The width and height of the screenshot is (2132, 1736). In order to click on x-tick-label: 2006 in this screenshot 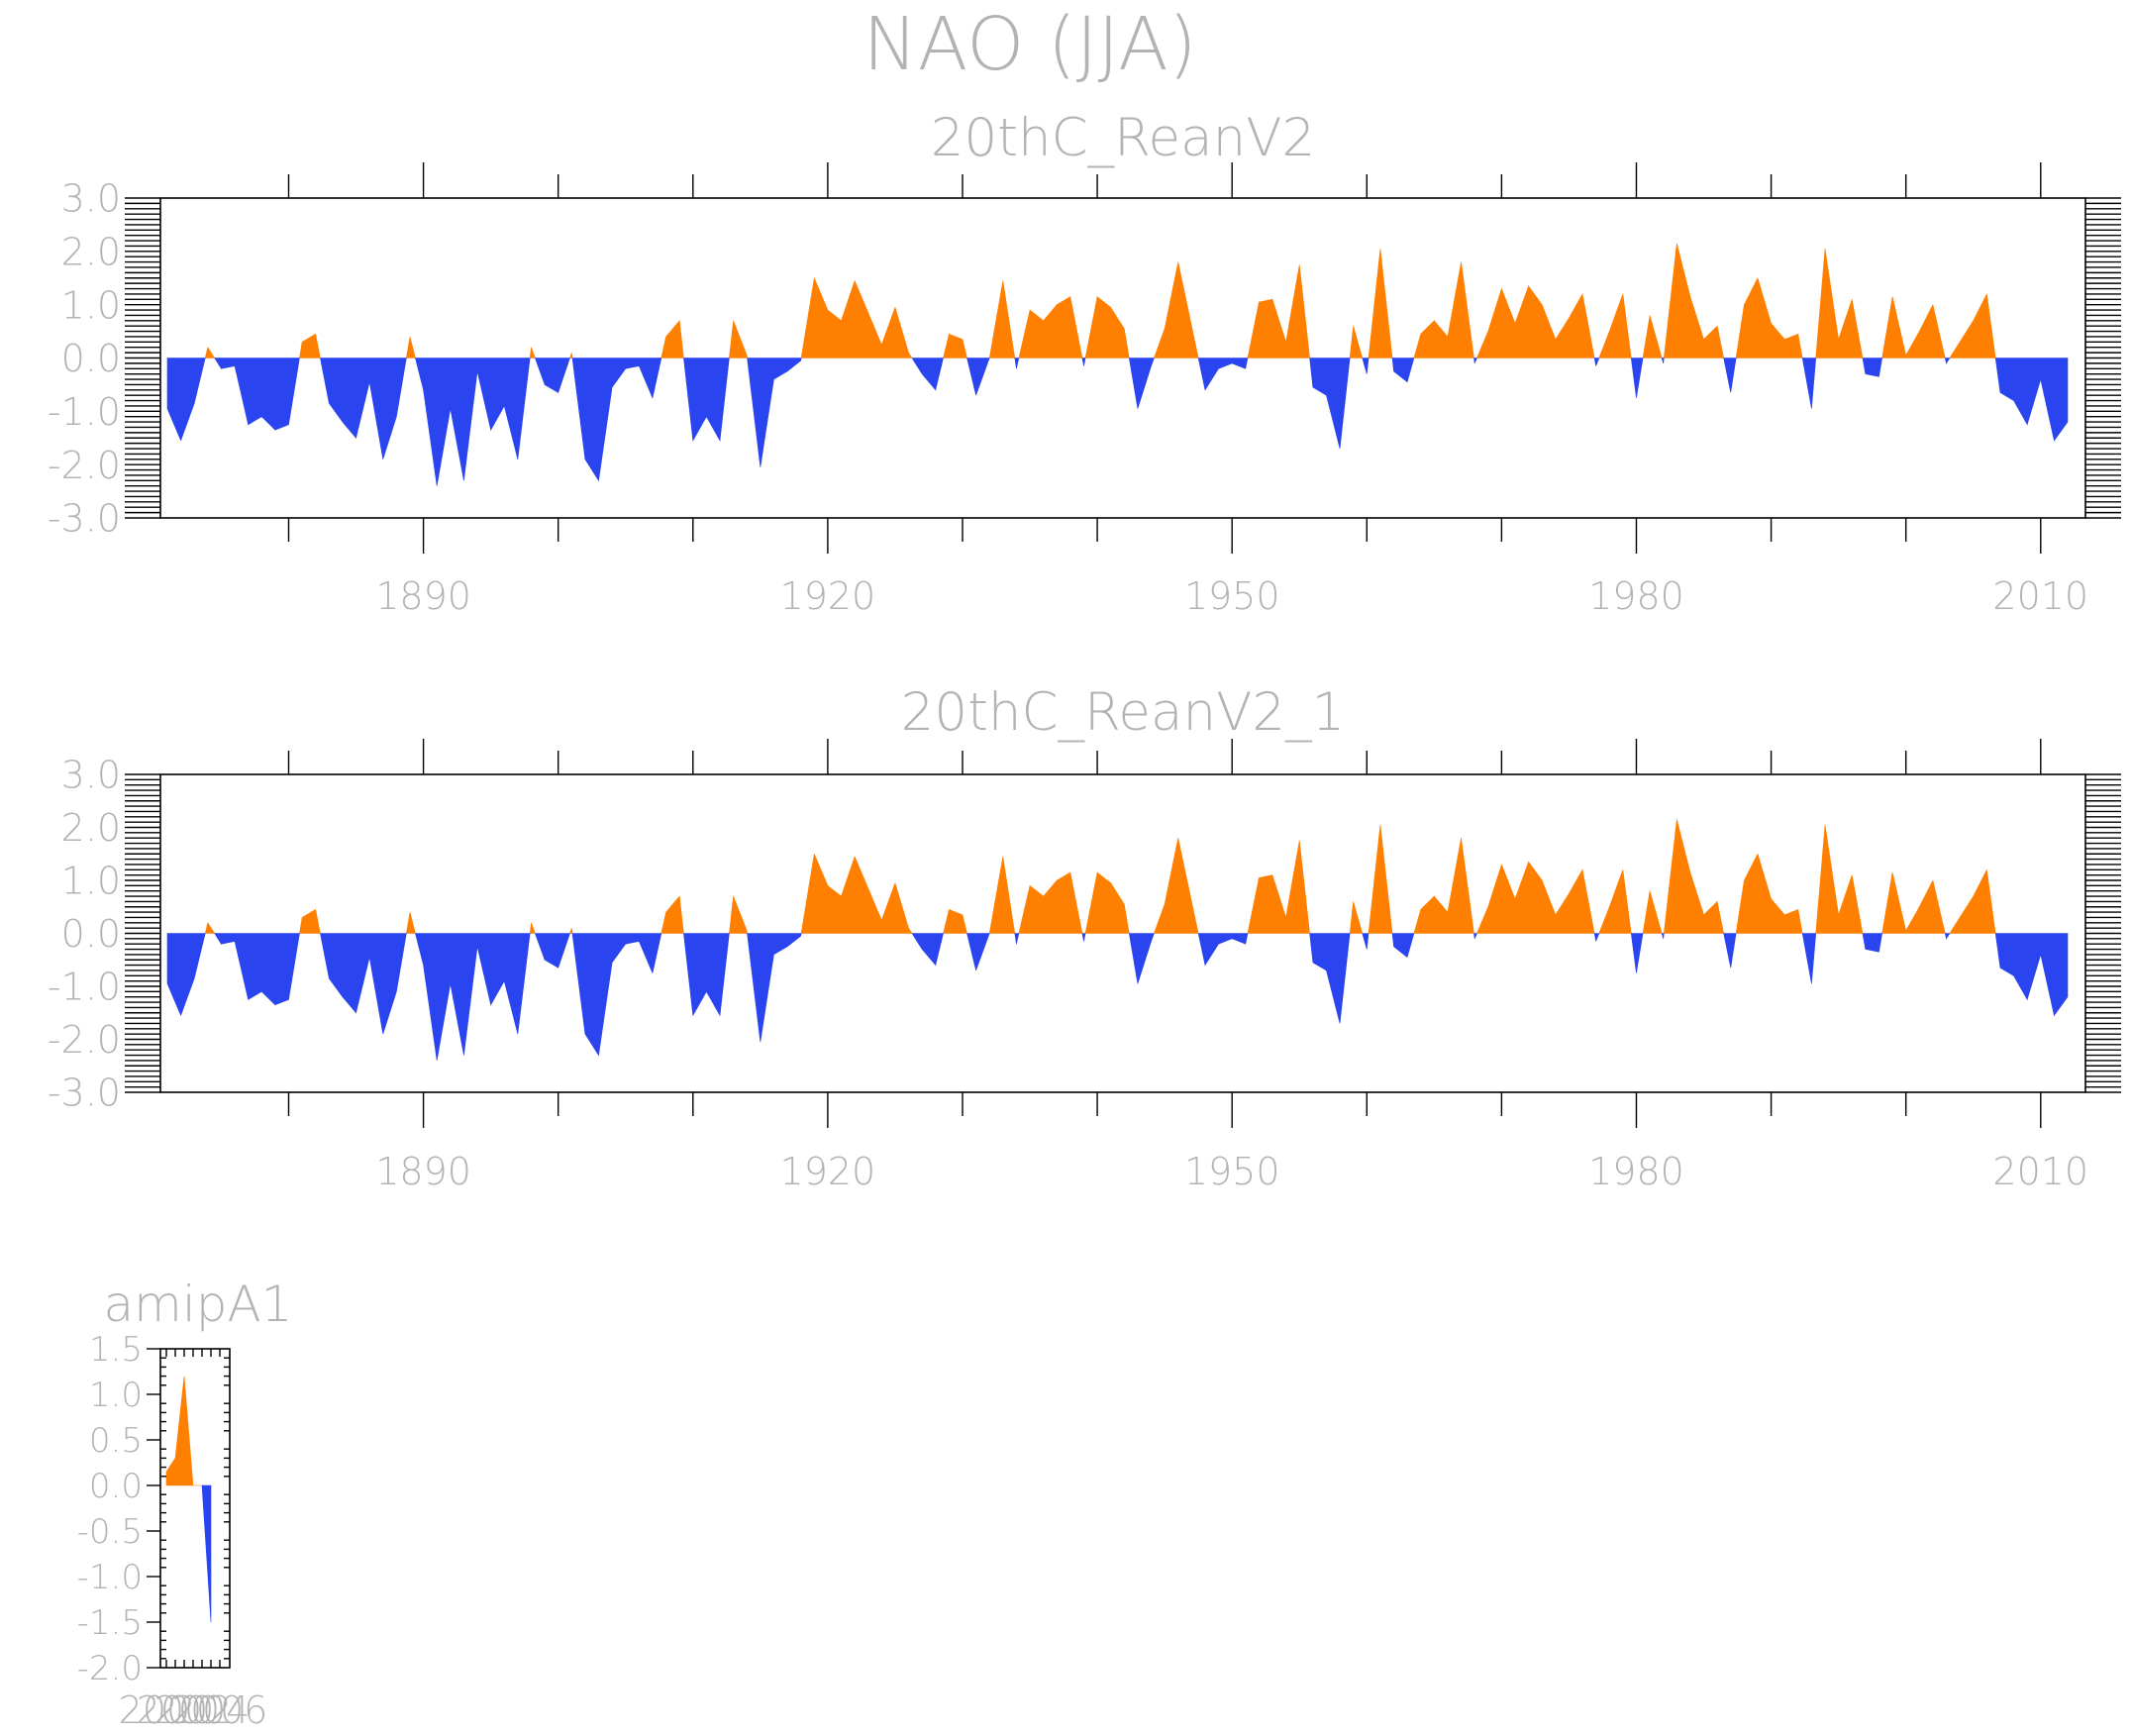, I will do `click(220, 1710)`.